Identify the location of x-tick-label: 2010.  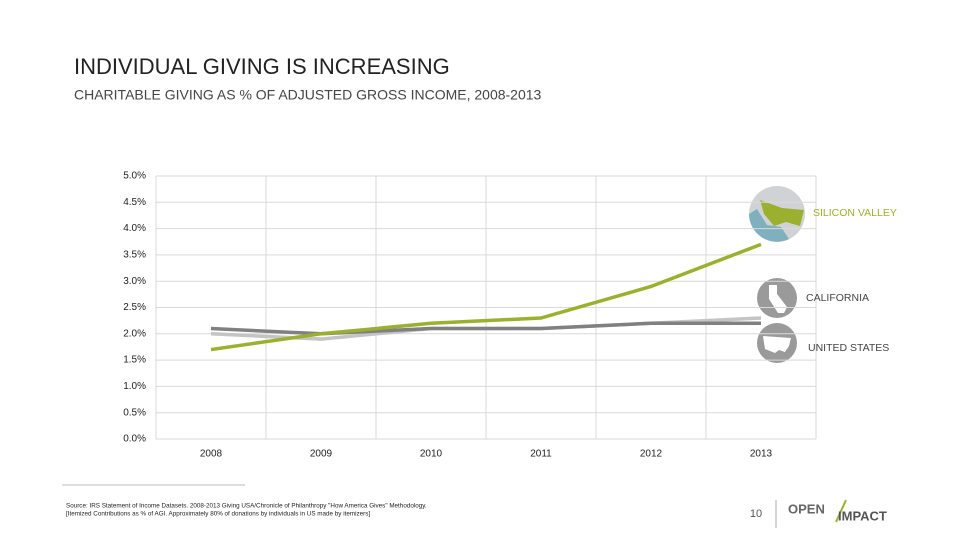
(431, 454).